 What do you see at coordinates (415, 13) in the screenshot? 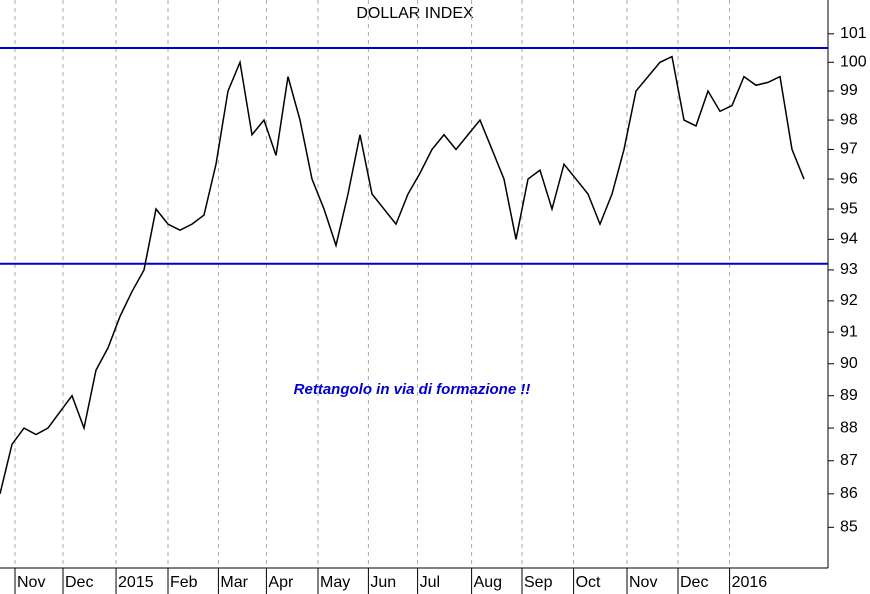
I see `chart-title: DOLLAR INDEX` at bounding box center [415, 13].